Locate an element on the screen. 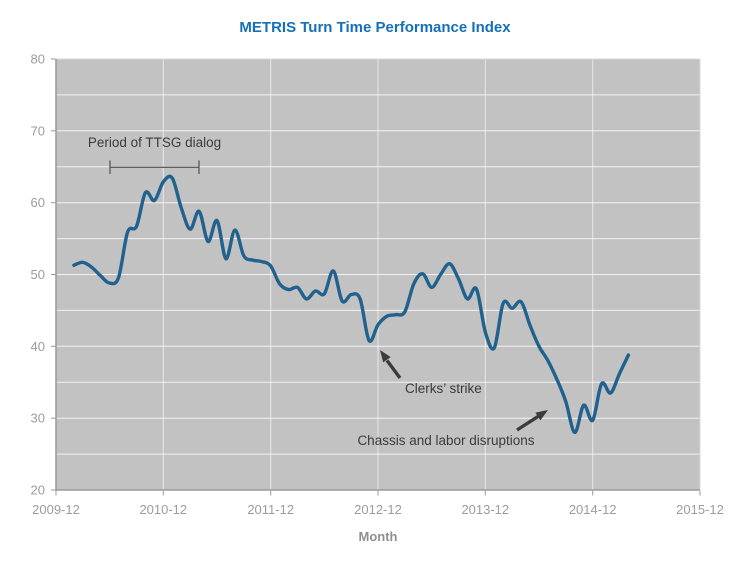  y-tick-labels: 20 30 40 50 60 70 80 is located at coordinates (38, 275).